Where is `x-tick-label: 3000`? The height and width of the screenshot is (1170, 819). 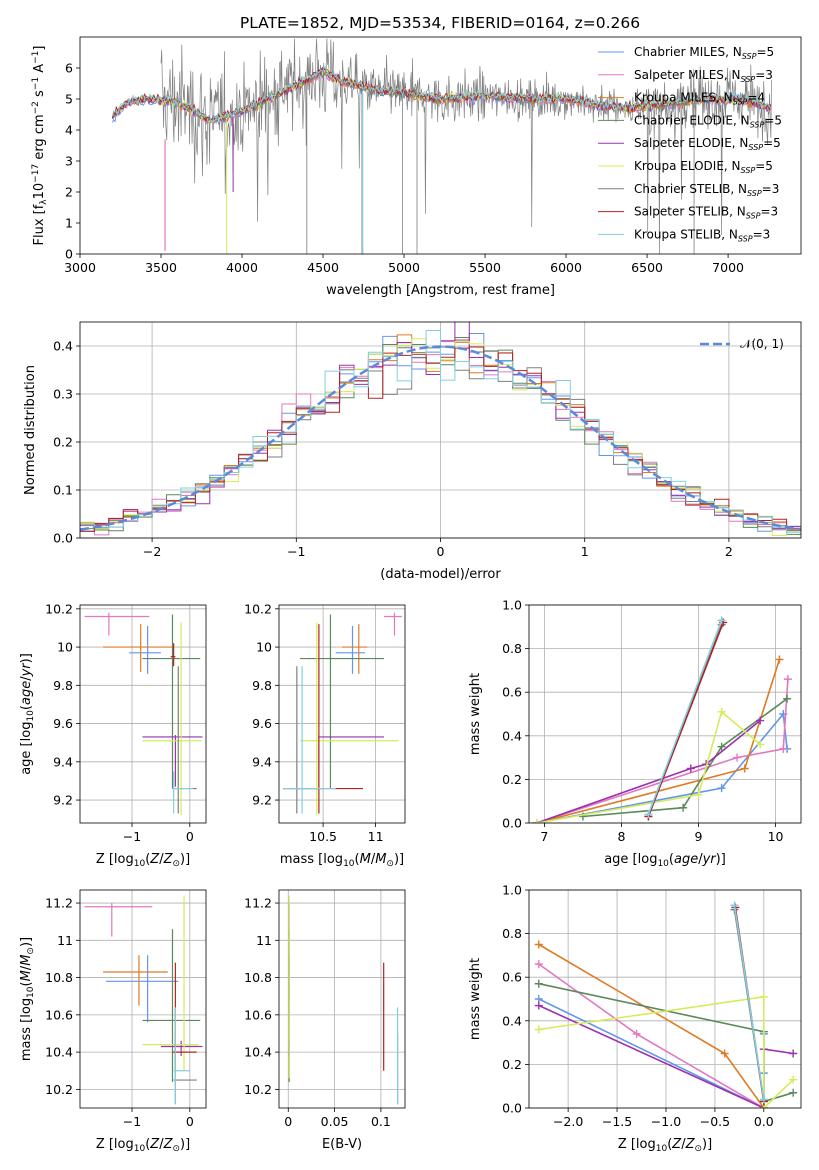 x-tick-label: 3000 is located at coordinates (80, 267).